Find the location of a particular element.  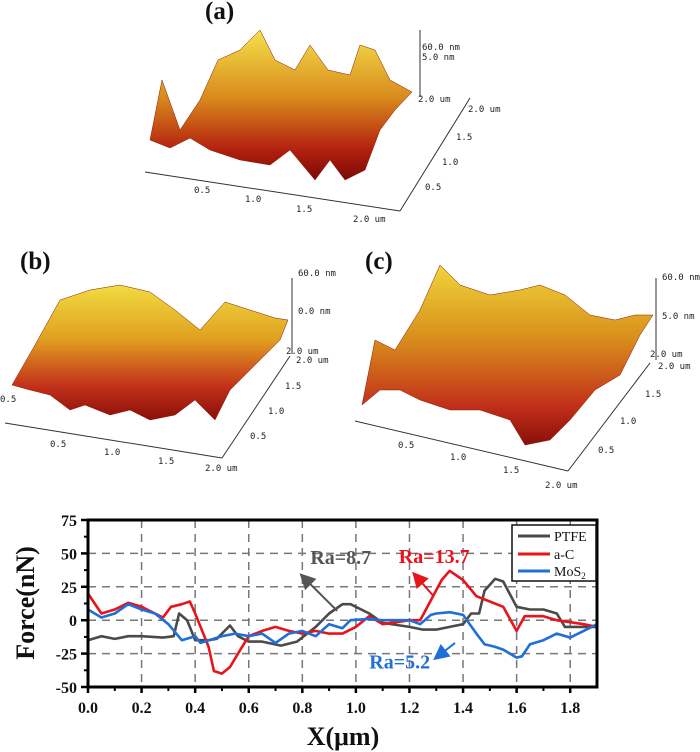

legend-label-mos2: MoS2 is located at coordinates (570, 573).